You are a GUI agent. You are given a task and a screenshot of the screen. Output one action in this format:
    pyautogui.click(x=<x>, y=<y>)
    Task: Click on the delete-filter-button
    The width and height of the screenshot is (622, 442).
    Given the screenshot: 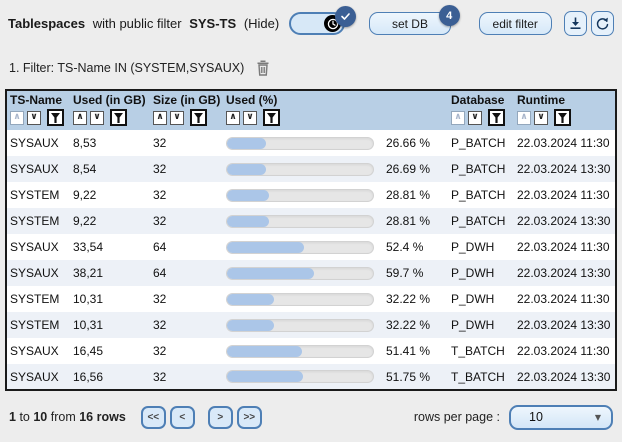 What is the action you would take?
    pyautogui.click(x=263, y=68)
    